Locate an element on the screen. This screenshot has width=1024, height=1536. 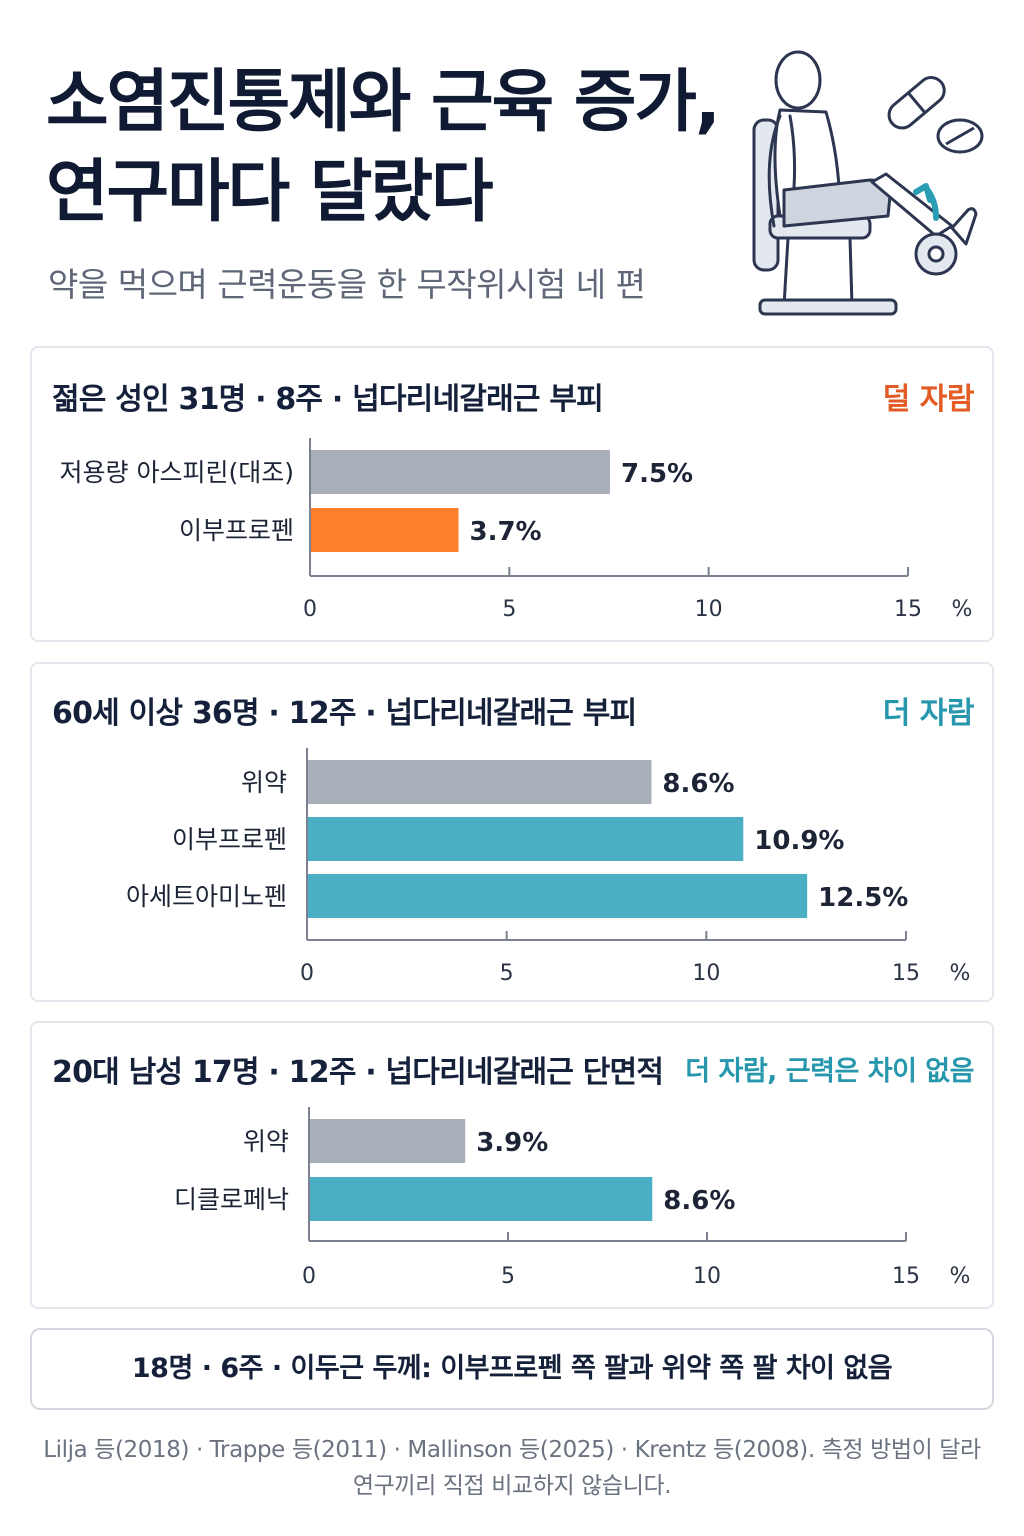
leg-extension-machine-icon is located at coordinates (865, 183).